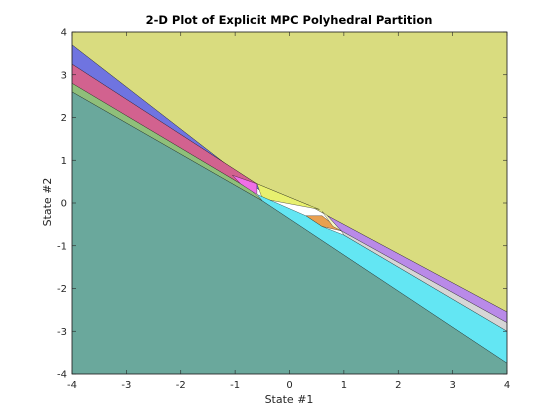  Describe the element at coordinates (289, 399) in the screenshot. I see `x-axis-label: State #1` at that location.